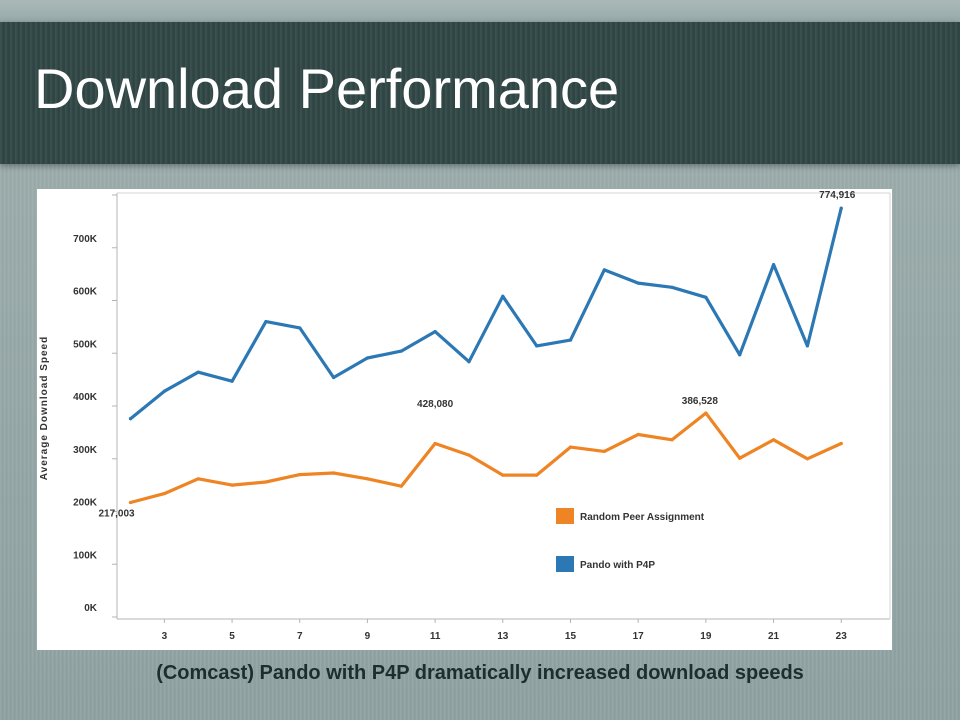  What do you see at coordinates (837, 195) in the screenshot?
I see `data-label: 774,916` at bounding box center [837, 195].